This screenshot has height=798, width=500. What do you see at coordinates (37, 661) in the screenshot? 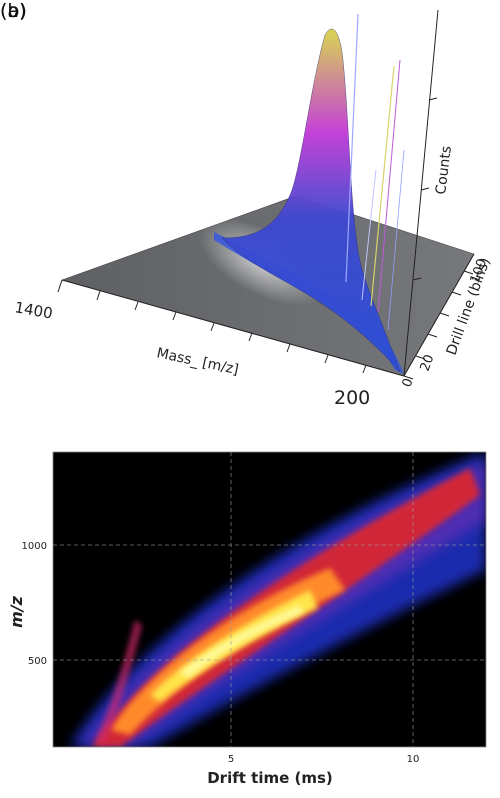
I see `y-tick-label: 500` at bounding box center [37, 661].